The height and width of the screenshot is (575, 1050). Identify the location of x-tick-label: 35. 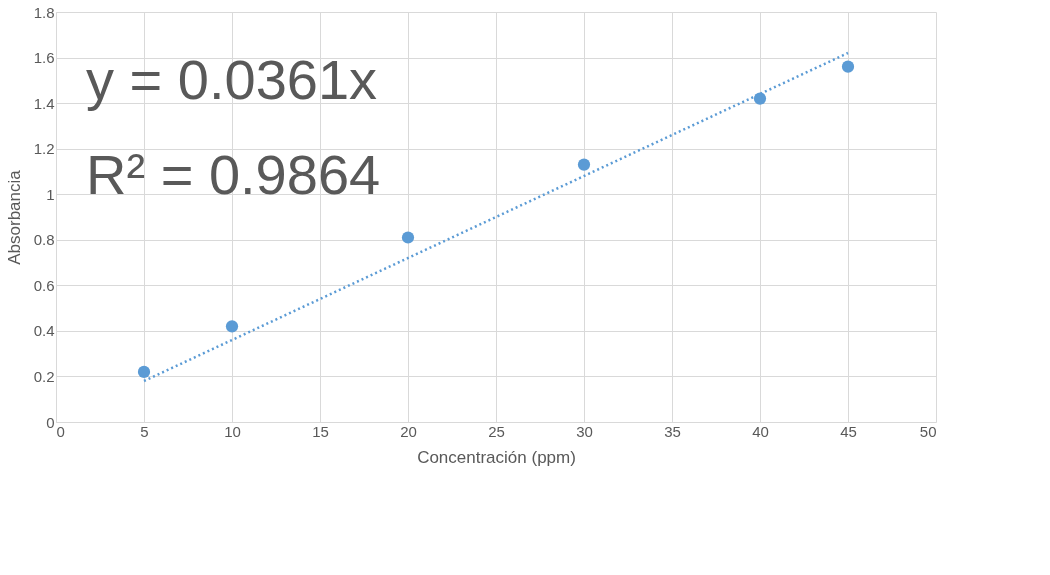
(672, 431).